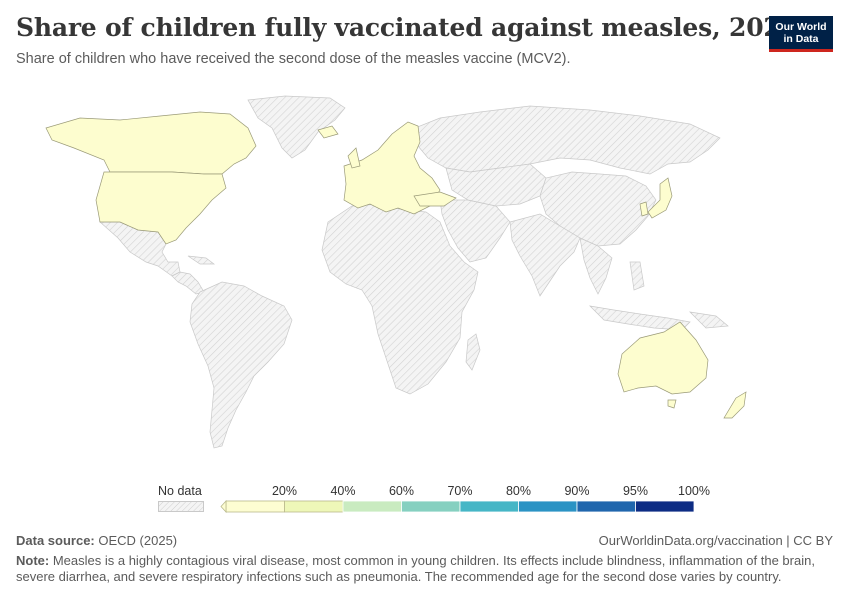 The image size is (850, 600). What do you see at coordinates (801, 38) in the screenshot?
I see `logo-line-2: in Data` at bounding box center [801, 38].